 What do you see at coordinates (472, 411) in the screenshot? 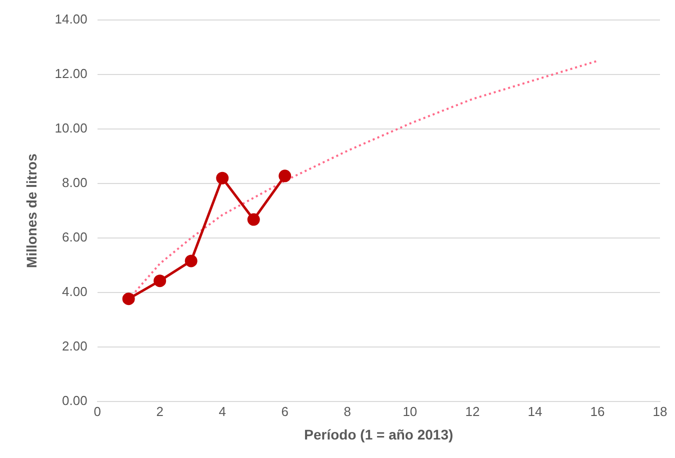
I see `x-tick-label: 12` at bounding box center [472, 411].